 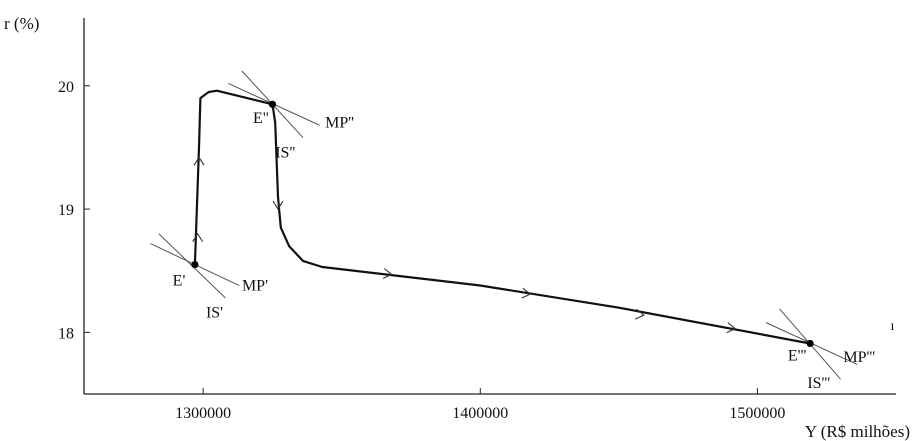 I want to click on direction-arrow-down, so click(x=278, y=205).